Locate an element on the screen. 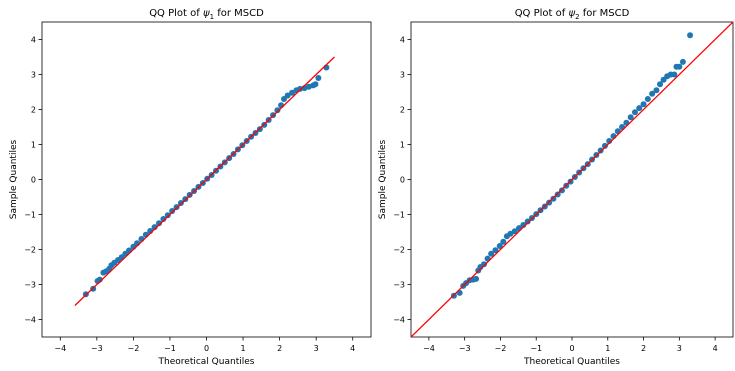 This screenshot has height=371, width=735. chart-title: QQ Plot of ψ1 for MSCD is located at coordinates (206, 14).